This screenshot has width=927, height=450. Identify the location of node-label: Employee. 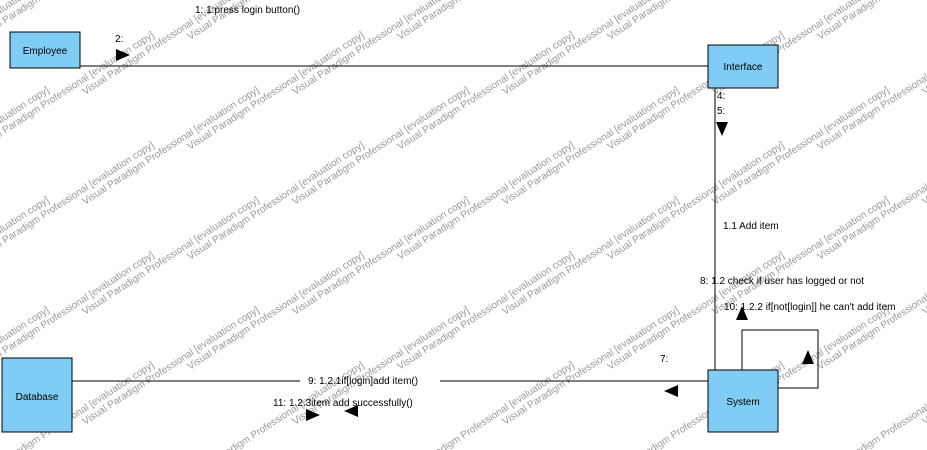
(45, 51).